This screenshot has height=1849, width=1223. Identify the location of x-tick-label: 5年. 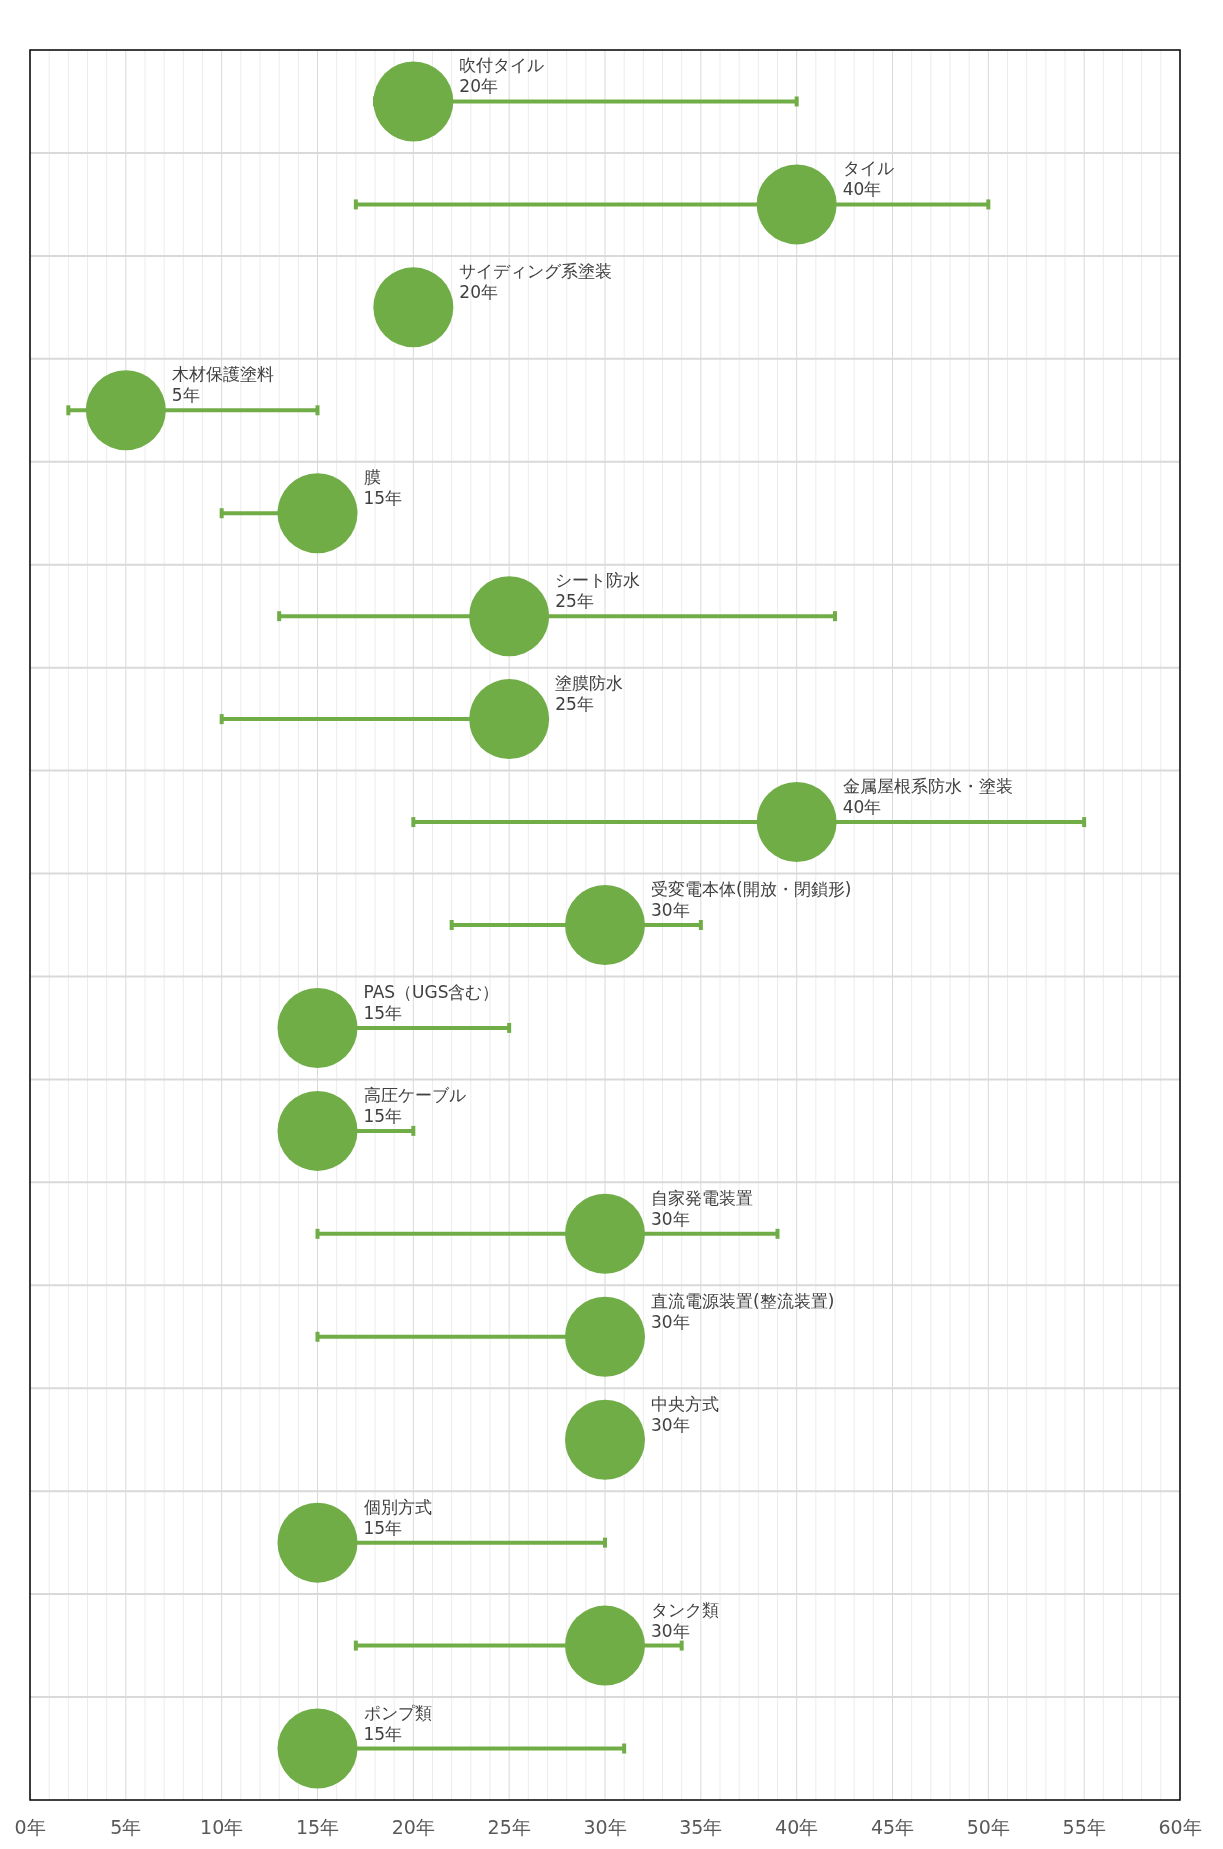
(126, 1827).